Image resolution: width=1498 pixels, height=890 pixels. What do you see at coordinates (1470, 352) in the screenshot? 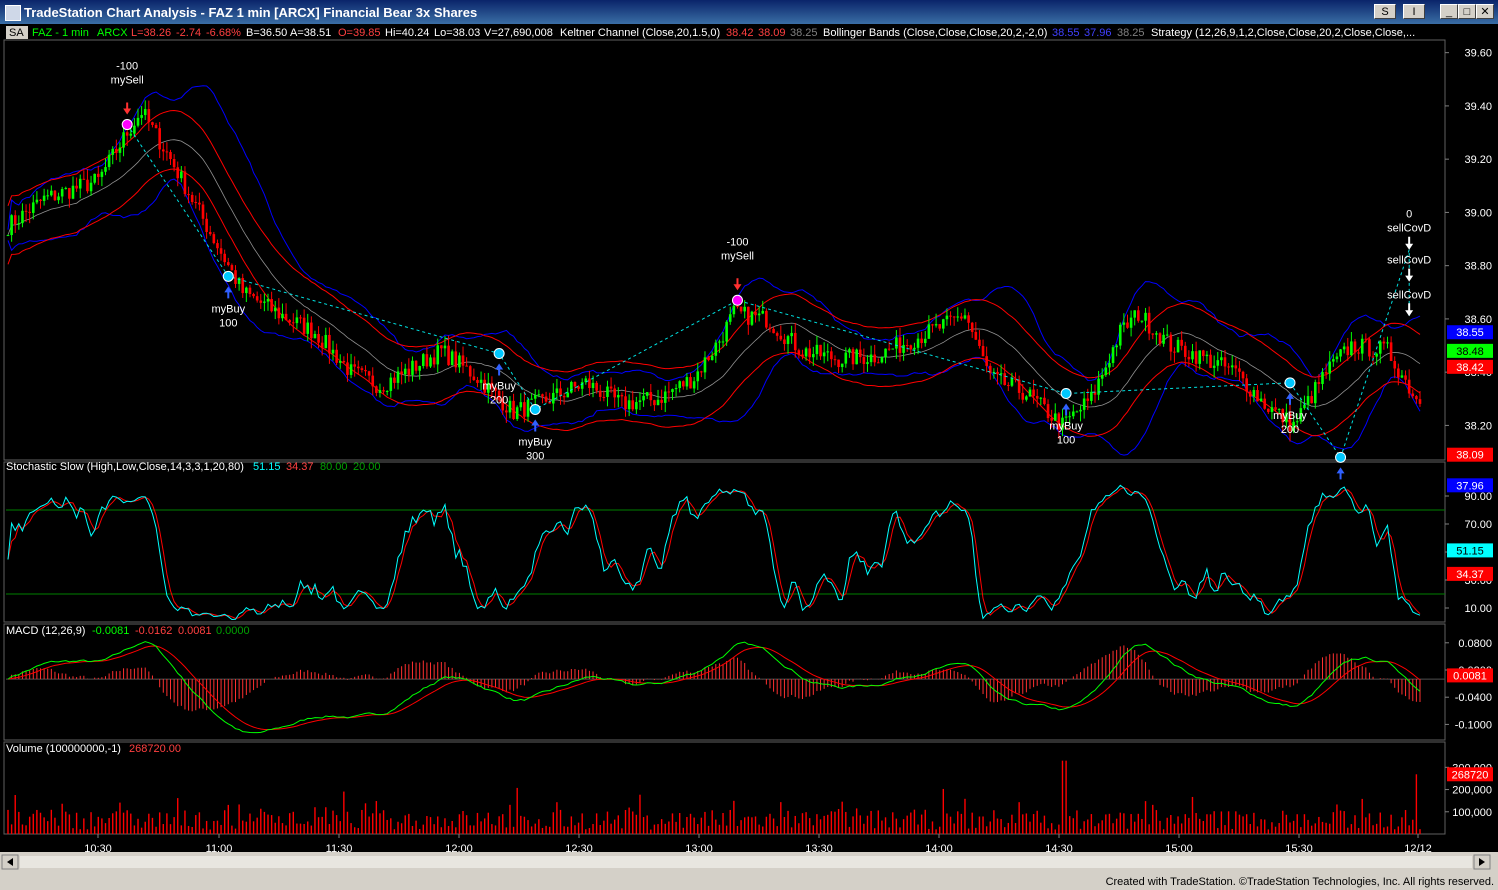
I see `last-price-badge: 38.48` at bounding box center [1470, 352].